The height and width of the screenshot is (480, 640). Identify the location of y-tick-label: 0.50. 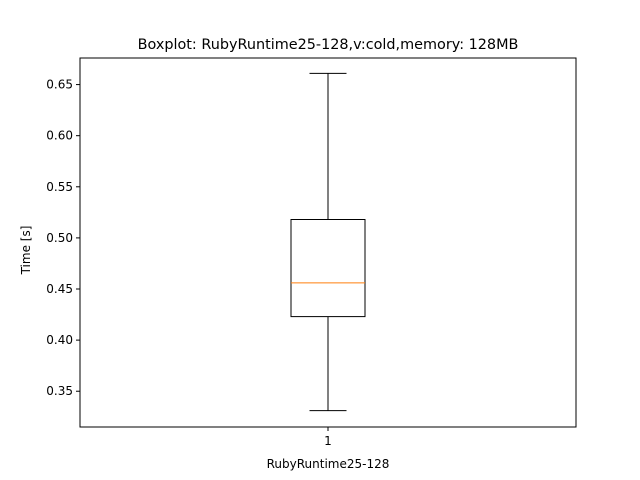
(59, 238).